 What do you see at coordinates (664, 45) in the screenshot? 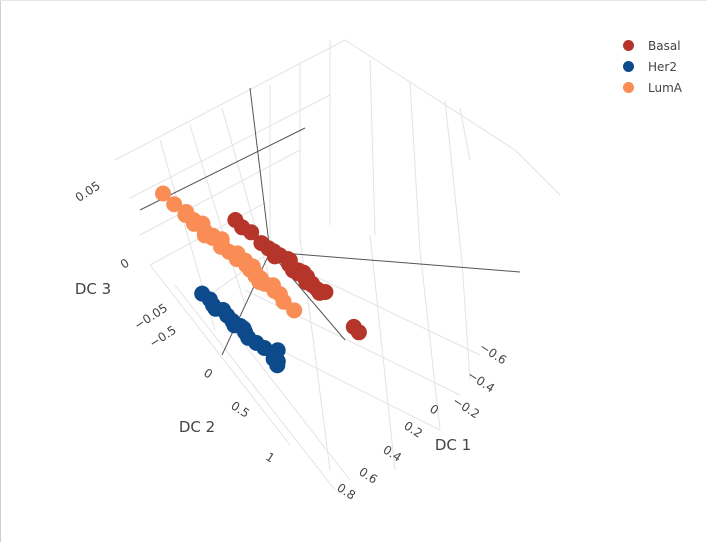
I see `legend-label: Basal` at bounding box center [664, 45].